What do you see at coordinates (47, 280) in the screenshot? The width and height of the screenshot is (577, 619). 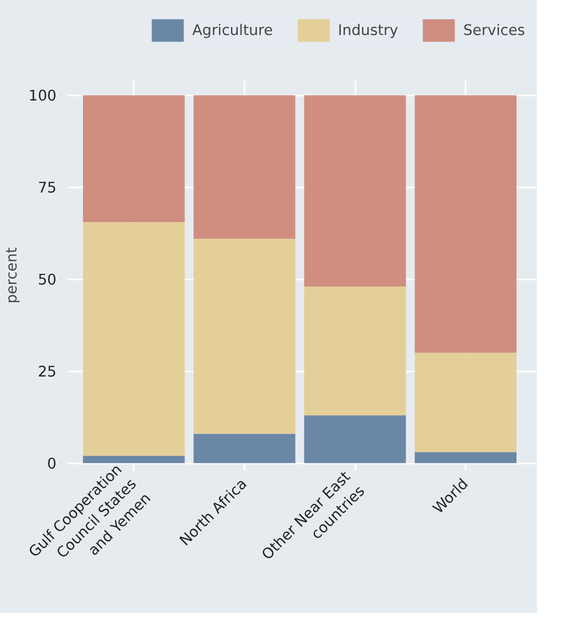 I see `y-tick-label: 50` at bounding box center [47, 280].